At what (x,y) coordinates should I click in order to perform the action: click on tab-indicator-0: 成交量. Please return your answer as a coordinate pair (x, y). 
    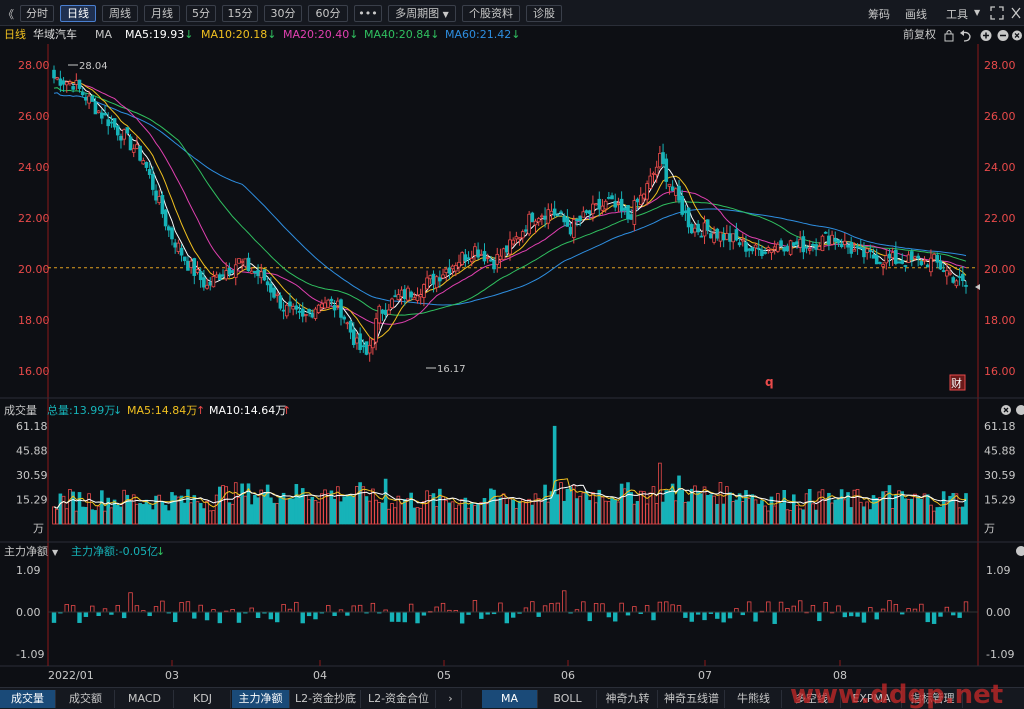
    Looking at the image, I should click on (28, 699).